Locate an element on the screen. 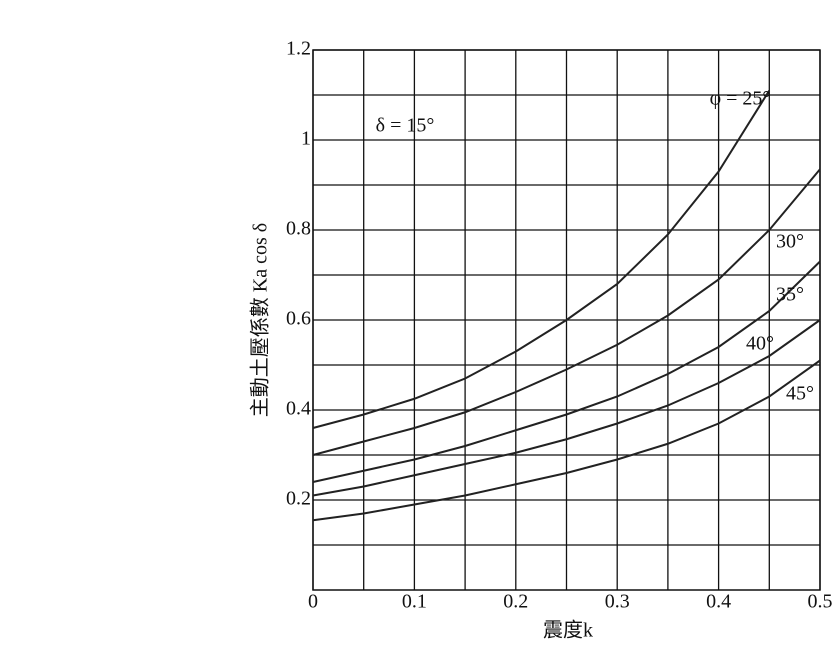  y-tick-label: 0.6 is located at coordinates (298, 319).